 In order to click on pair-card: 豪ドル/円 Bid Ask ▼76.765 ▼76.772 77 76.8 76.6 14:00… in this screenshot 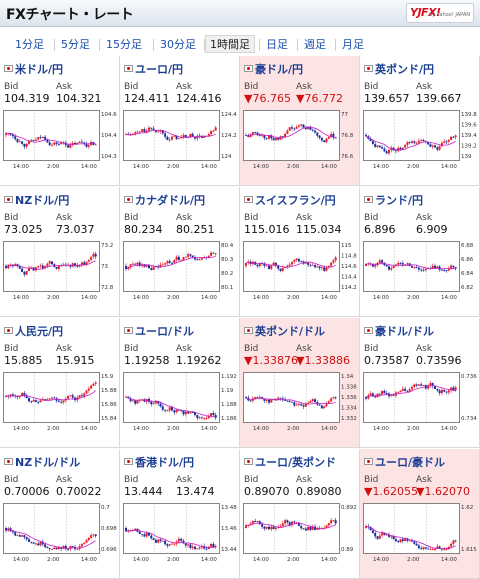, I will do `click(300, 121)`.